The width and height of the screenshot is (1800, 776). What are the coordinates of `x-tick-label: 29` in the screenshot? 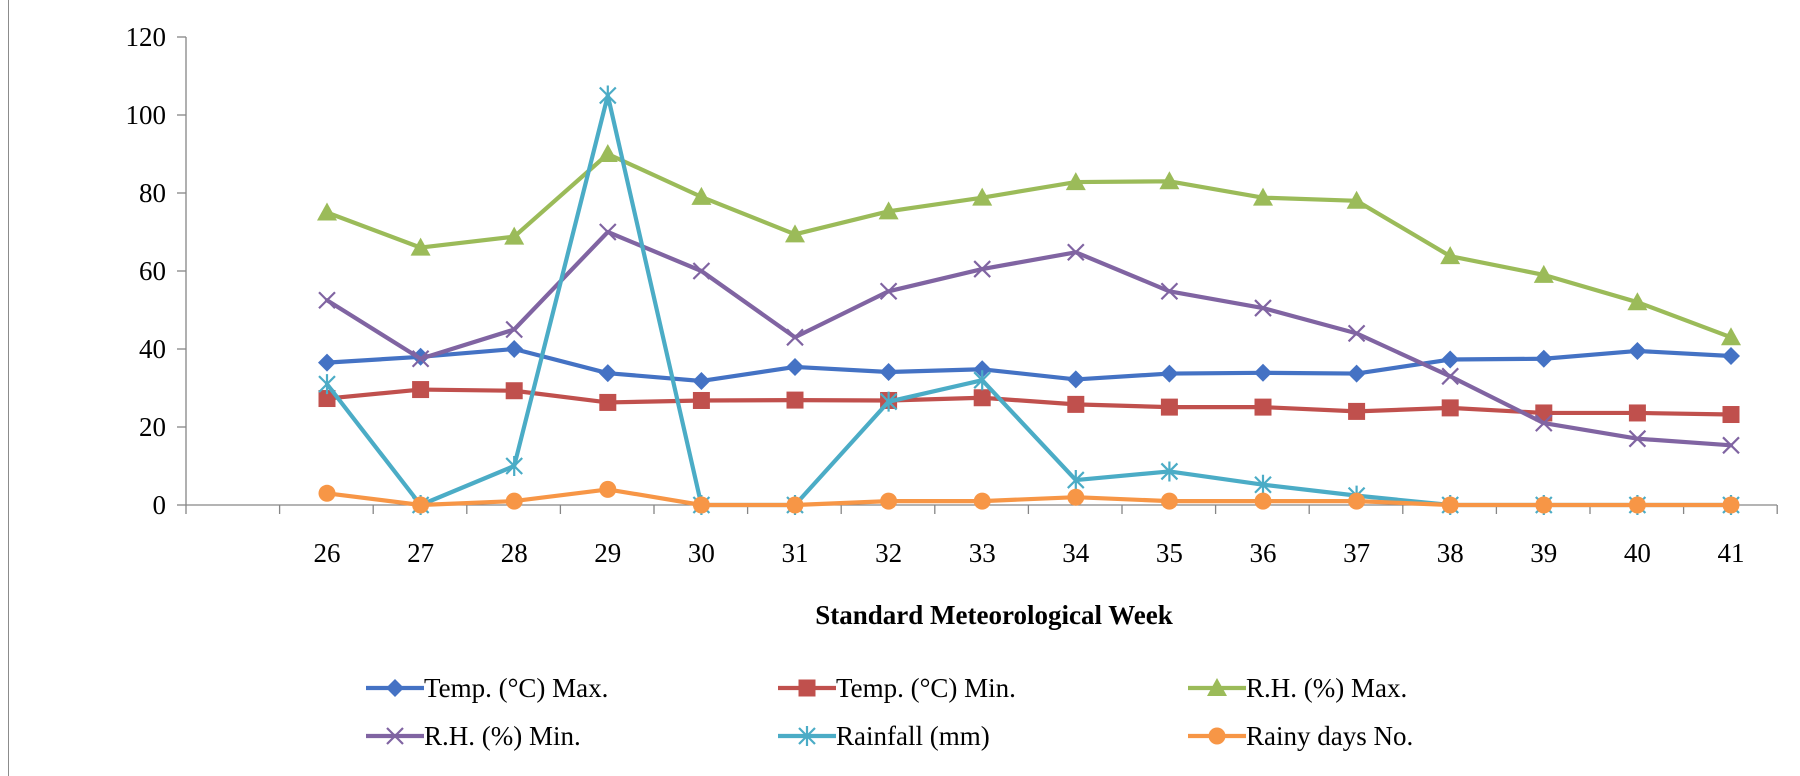 It's located at (607, 553).